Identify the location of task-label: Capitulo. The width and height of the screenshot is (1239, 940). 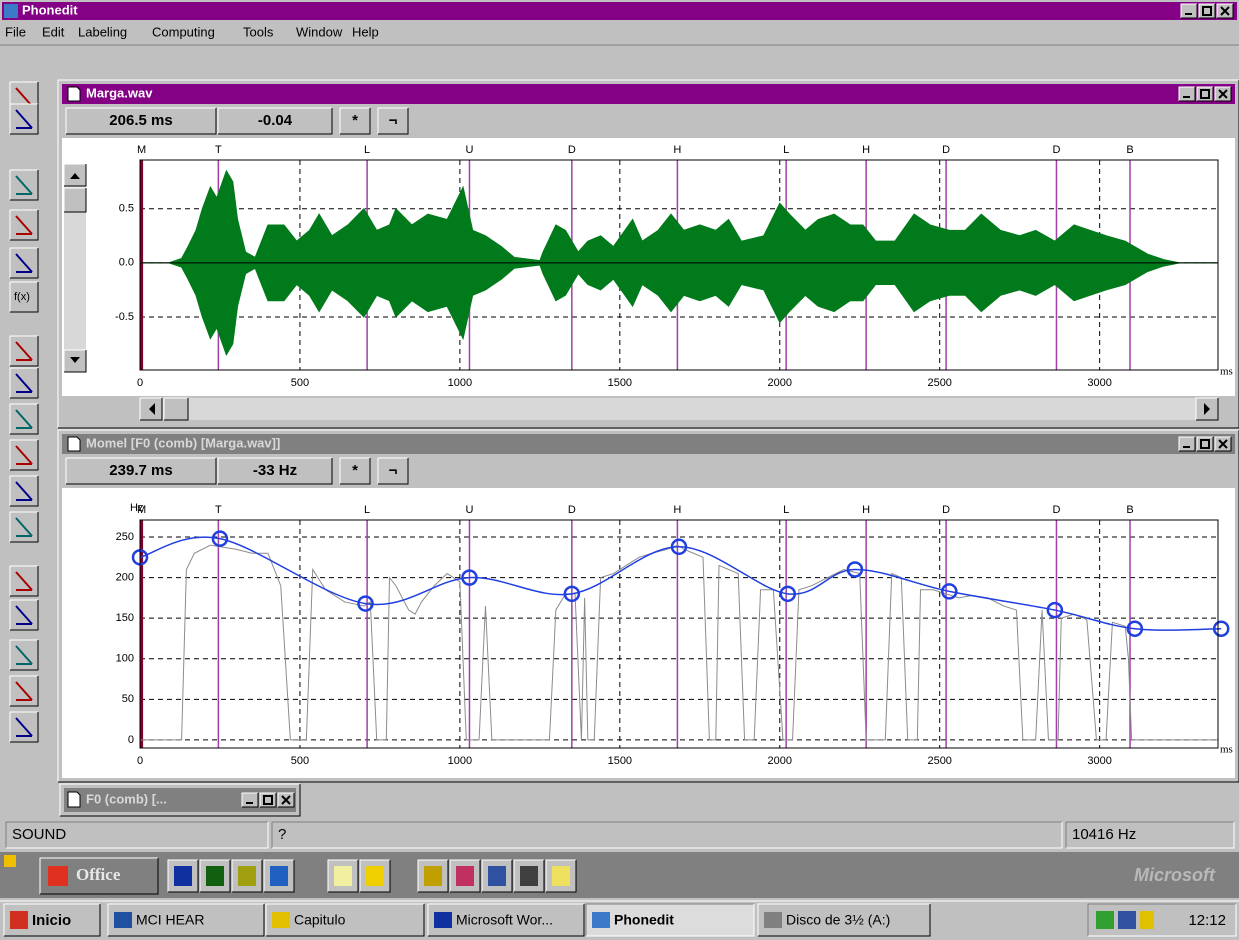
(320, 920).